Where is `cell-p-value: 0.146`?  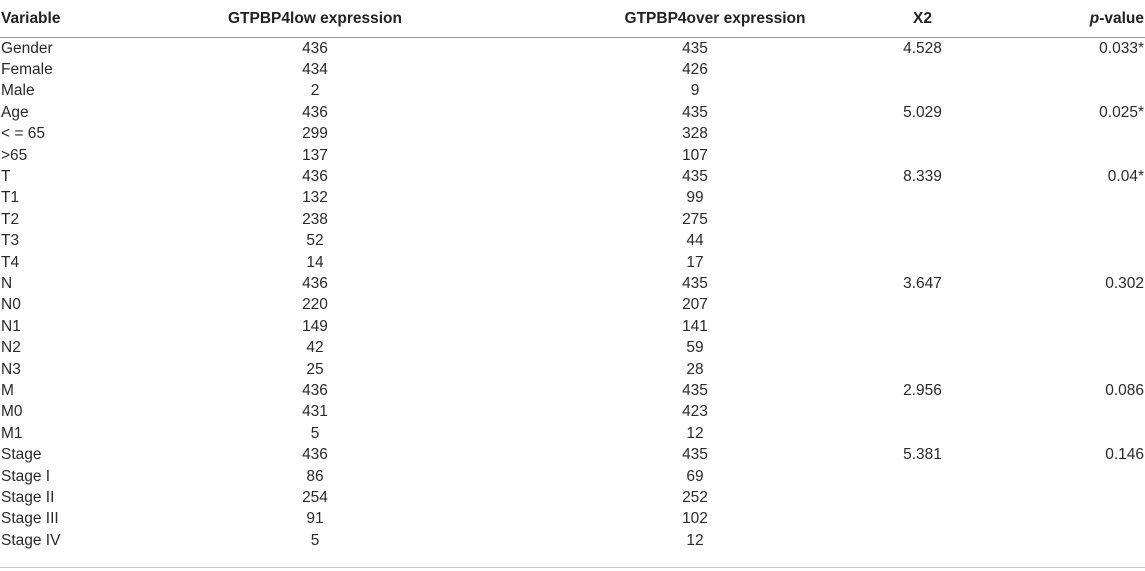 cell-p-value: 0.146 is located at coordinates (1124, 455).